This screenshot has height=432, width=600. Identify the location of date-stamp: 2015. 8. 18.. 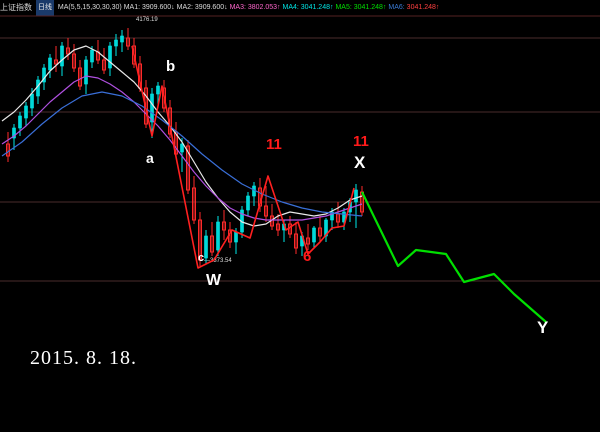
(83, 358).